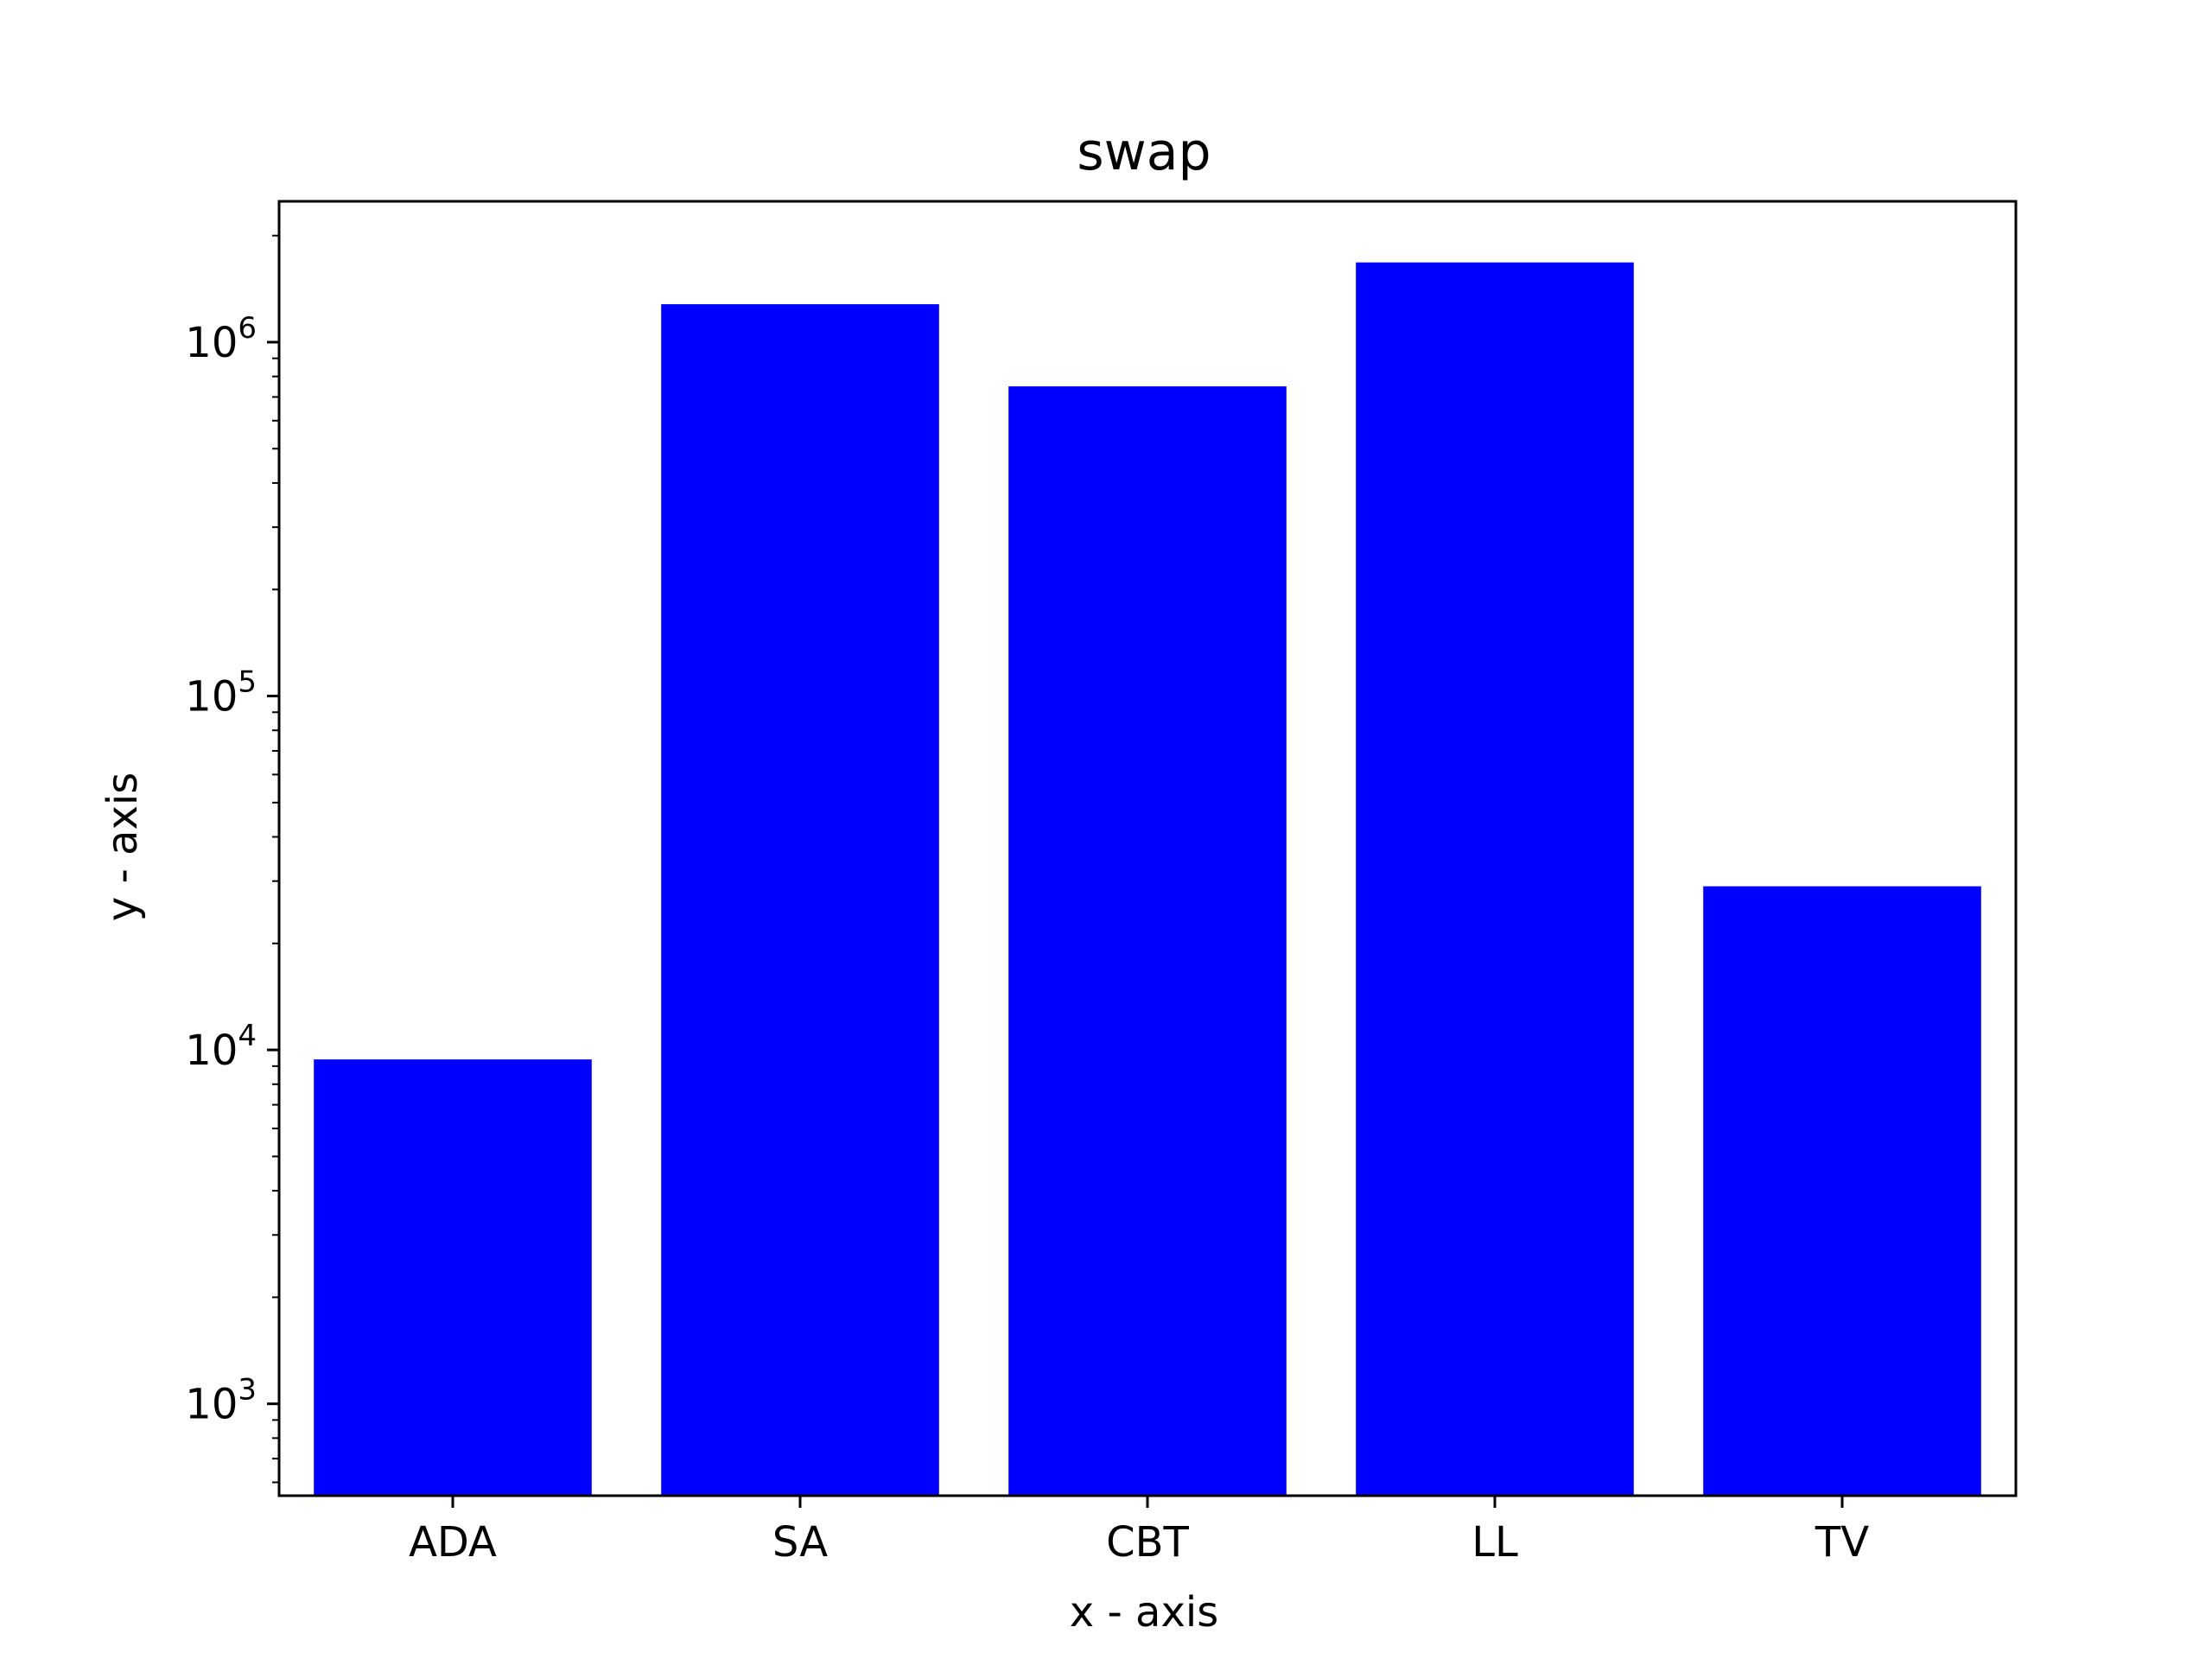 This screenshot has width=2212, height=1659. I want to click on x-tick-label-tv: TV, so click(1842, 1542).